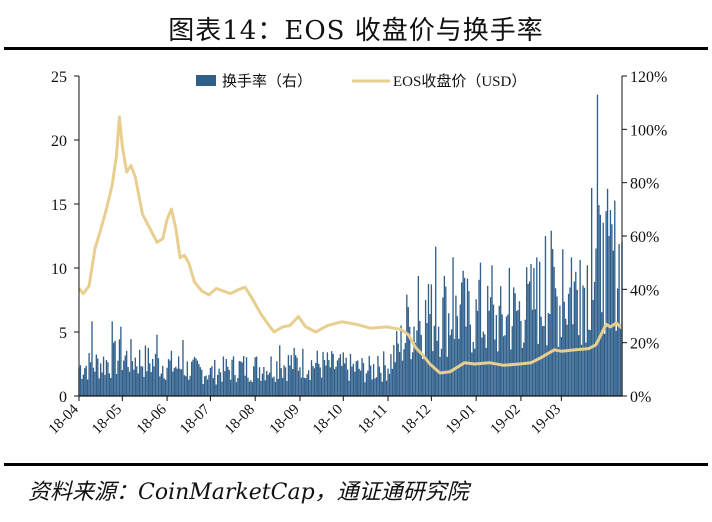 The width and height of the screenshot is (712, 522). I want to click on x-tick-label: 19-03, so click(546, 420).